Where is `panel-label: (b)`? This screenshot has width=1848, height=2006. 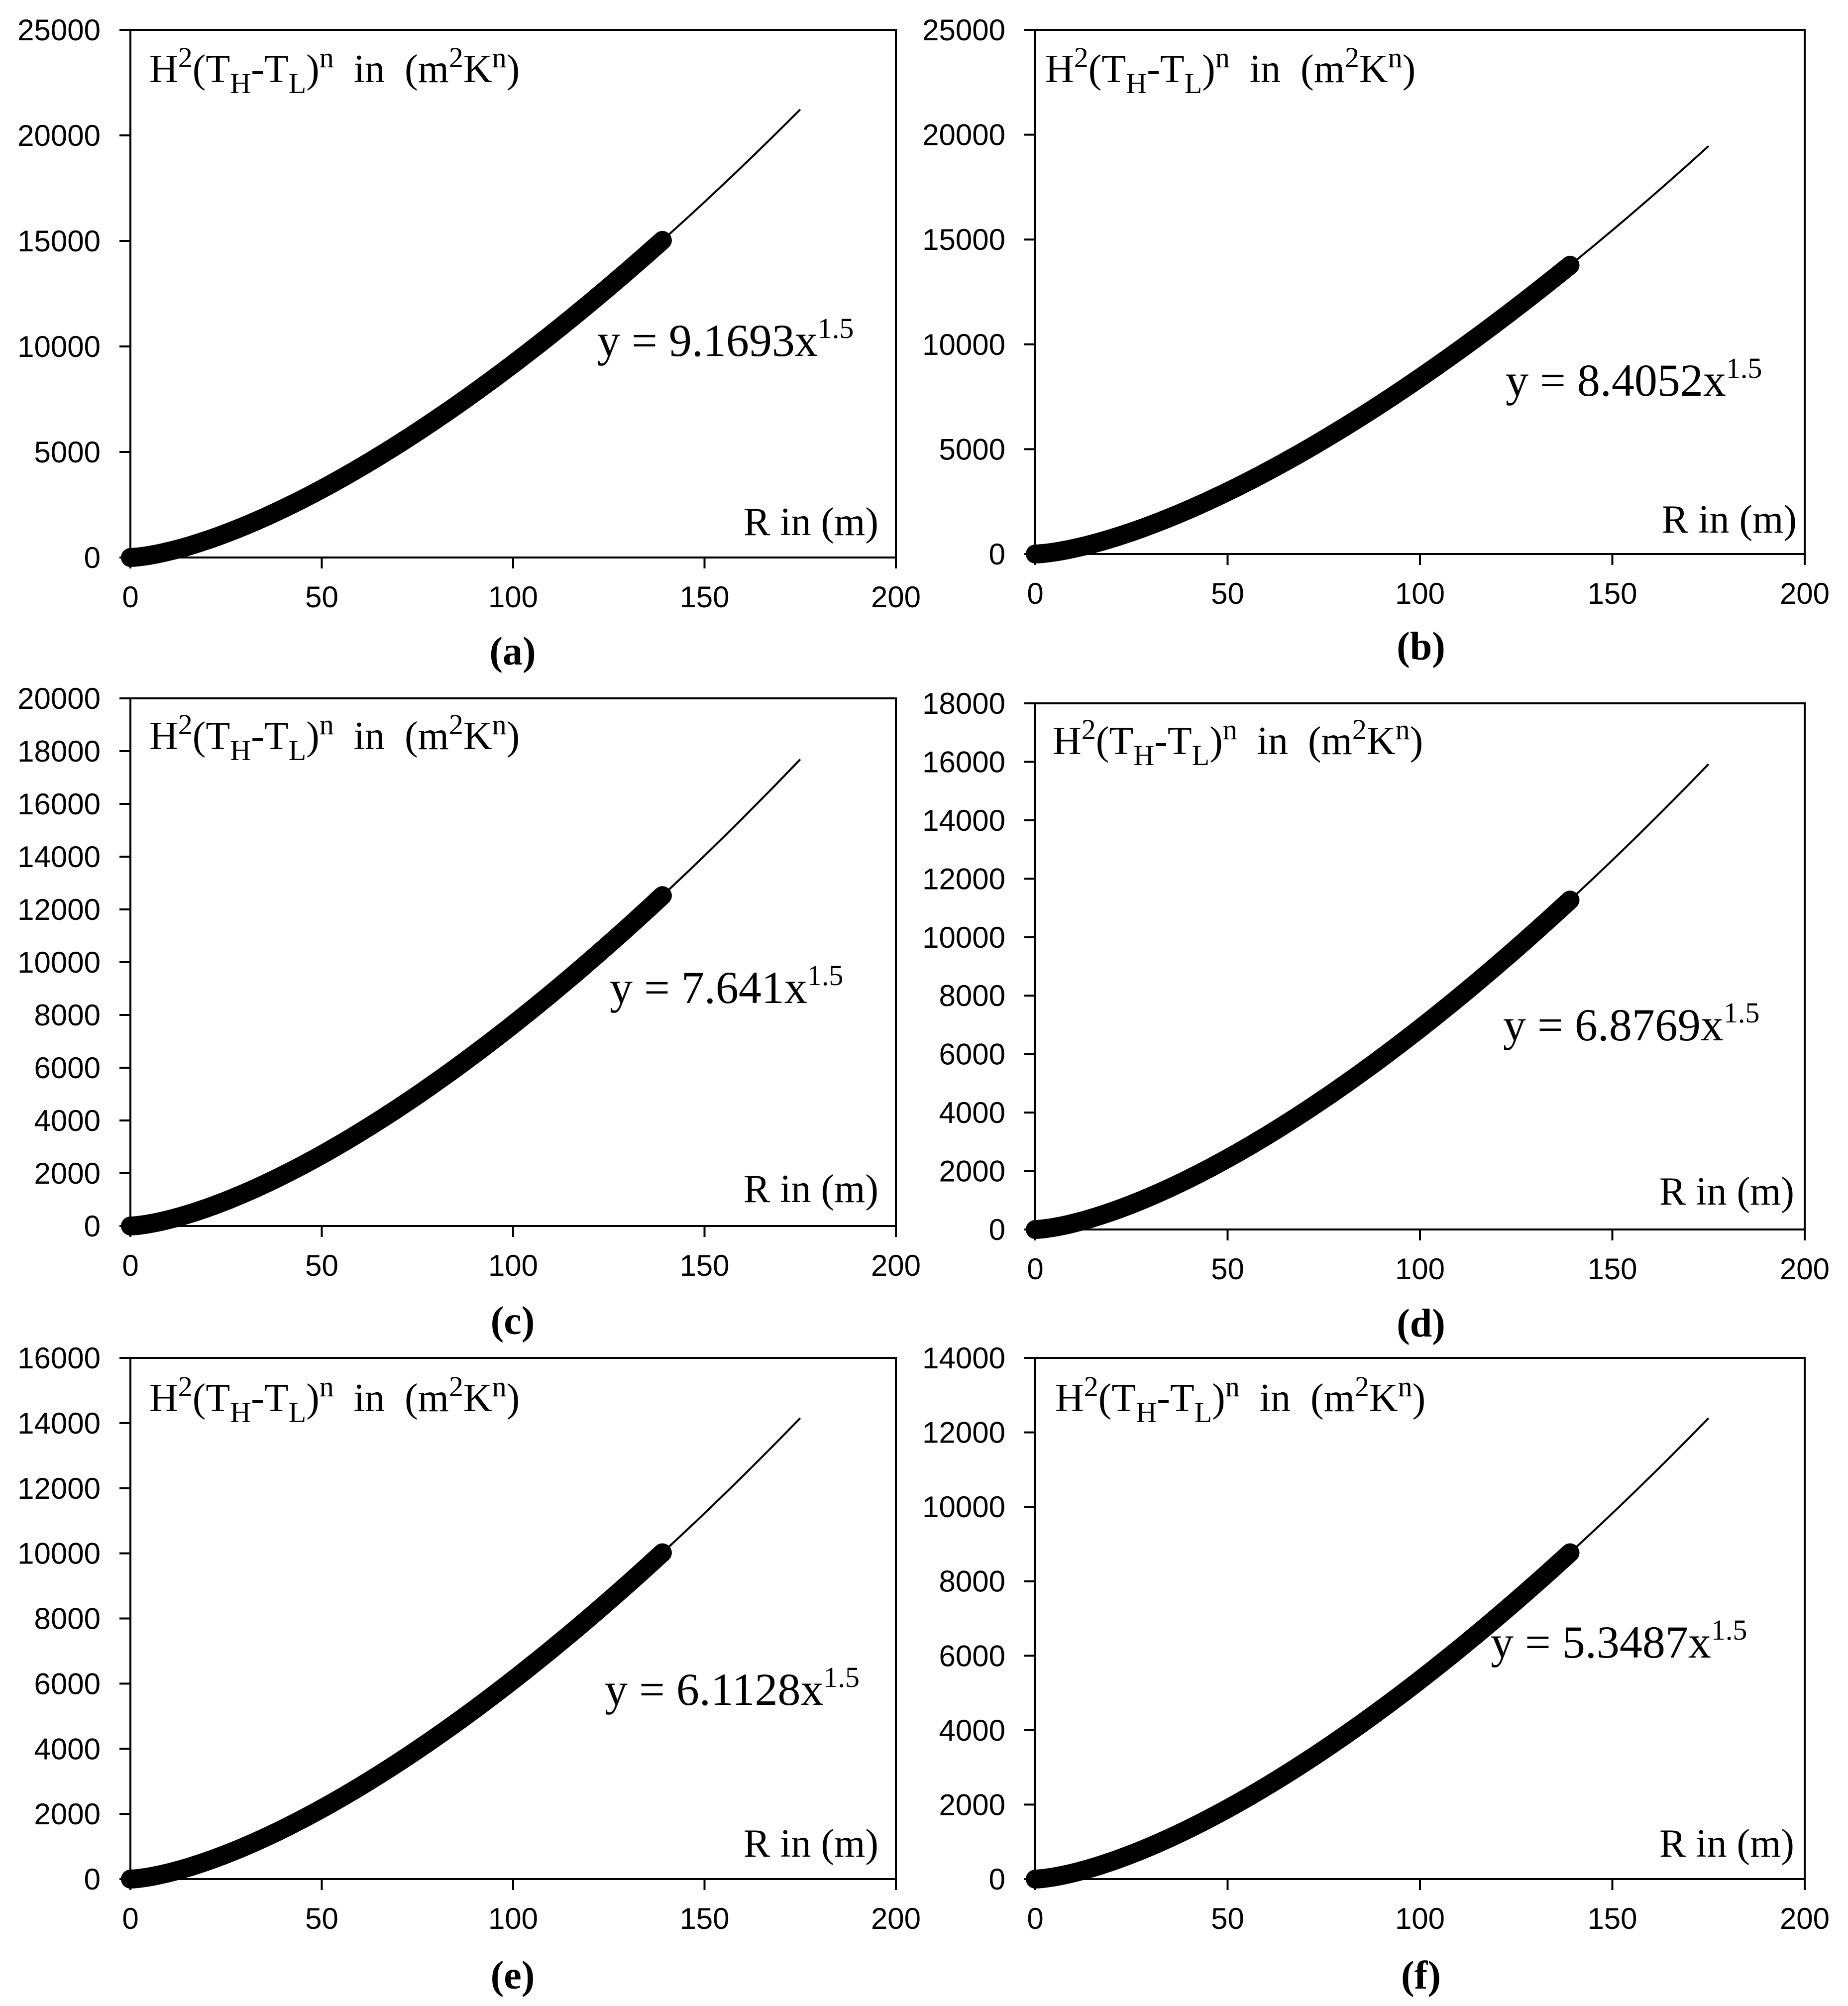
panel-label: (b) is located at coordinates (1421, 647).